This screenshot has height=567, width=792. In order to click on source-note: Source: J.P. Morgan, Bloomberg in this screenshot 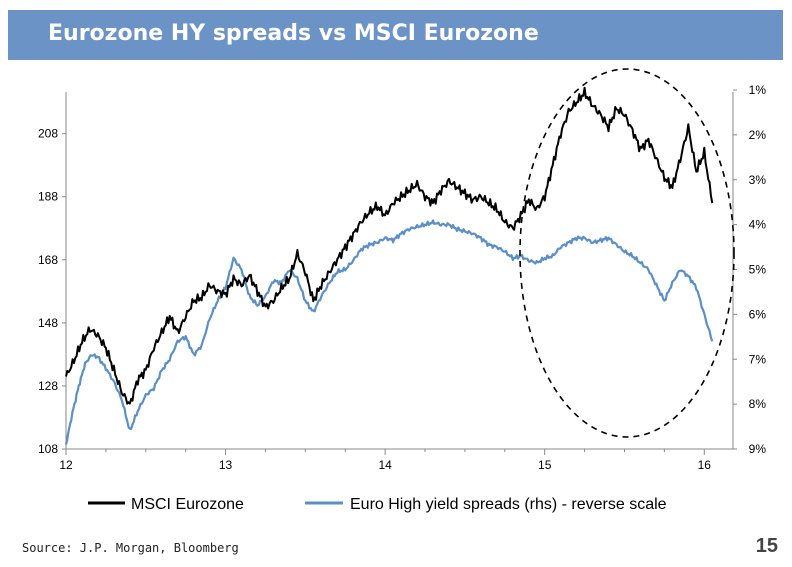, I will do `click(130, 548)`.